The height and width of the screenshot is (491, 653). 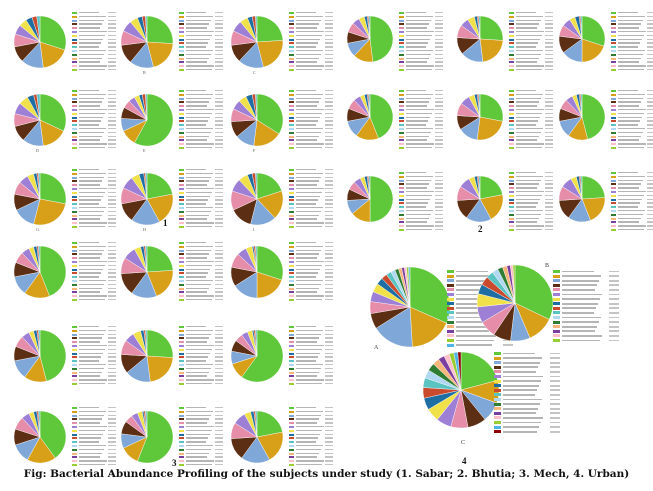 What do you see at coordinates (306, 91) in the screenshot?
I see `panel-1-chart-6-legend-label` at bounding box center [306, 91].